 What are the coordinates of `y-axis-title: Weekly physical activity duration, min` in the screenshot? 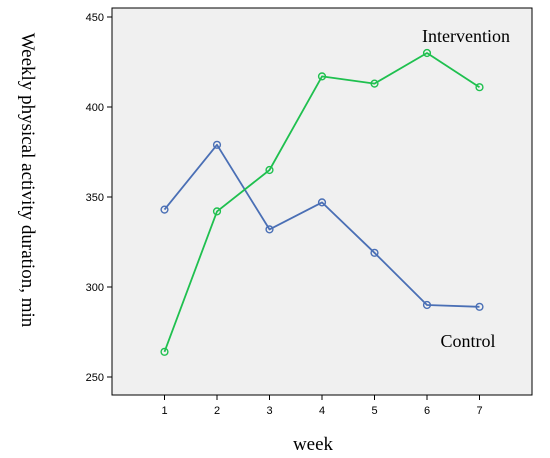 It's located at (27, 180).